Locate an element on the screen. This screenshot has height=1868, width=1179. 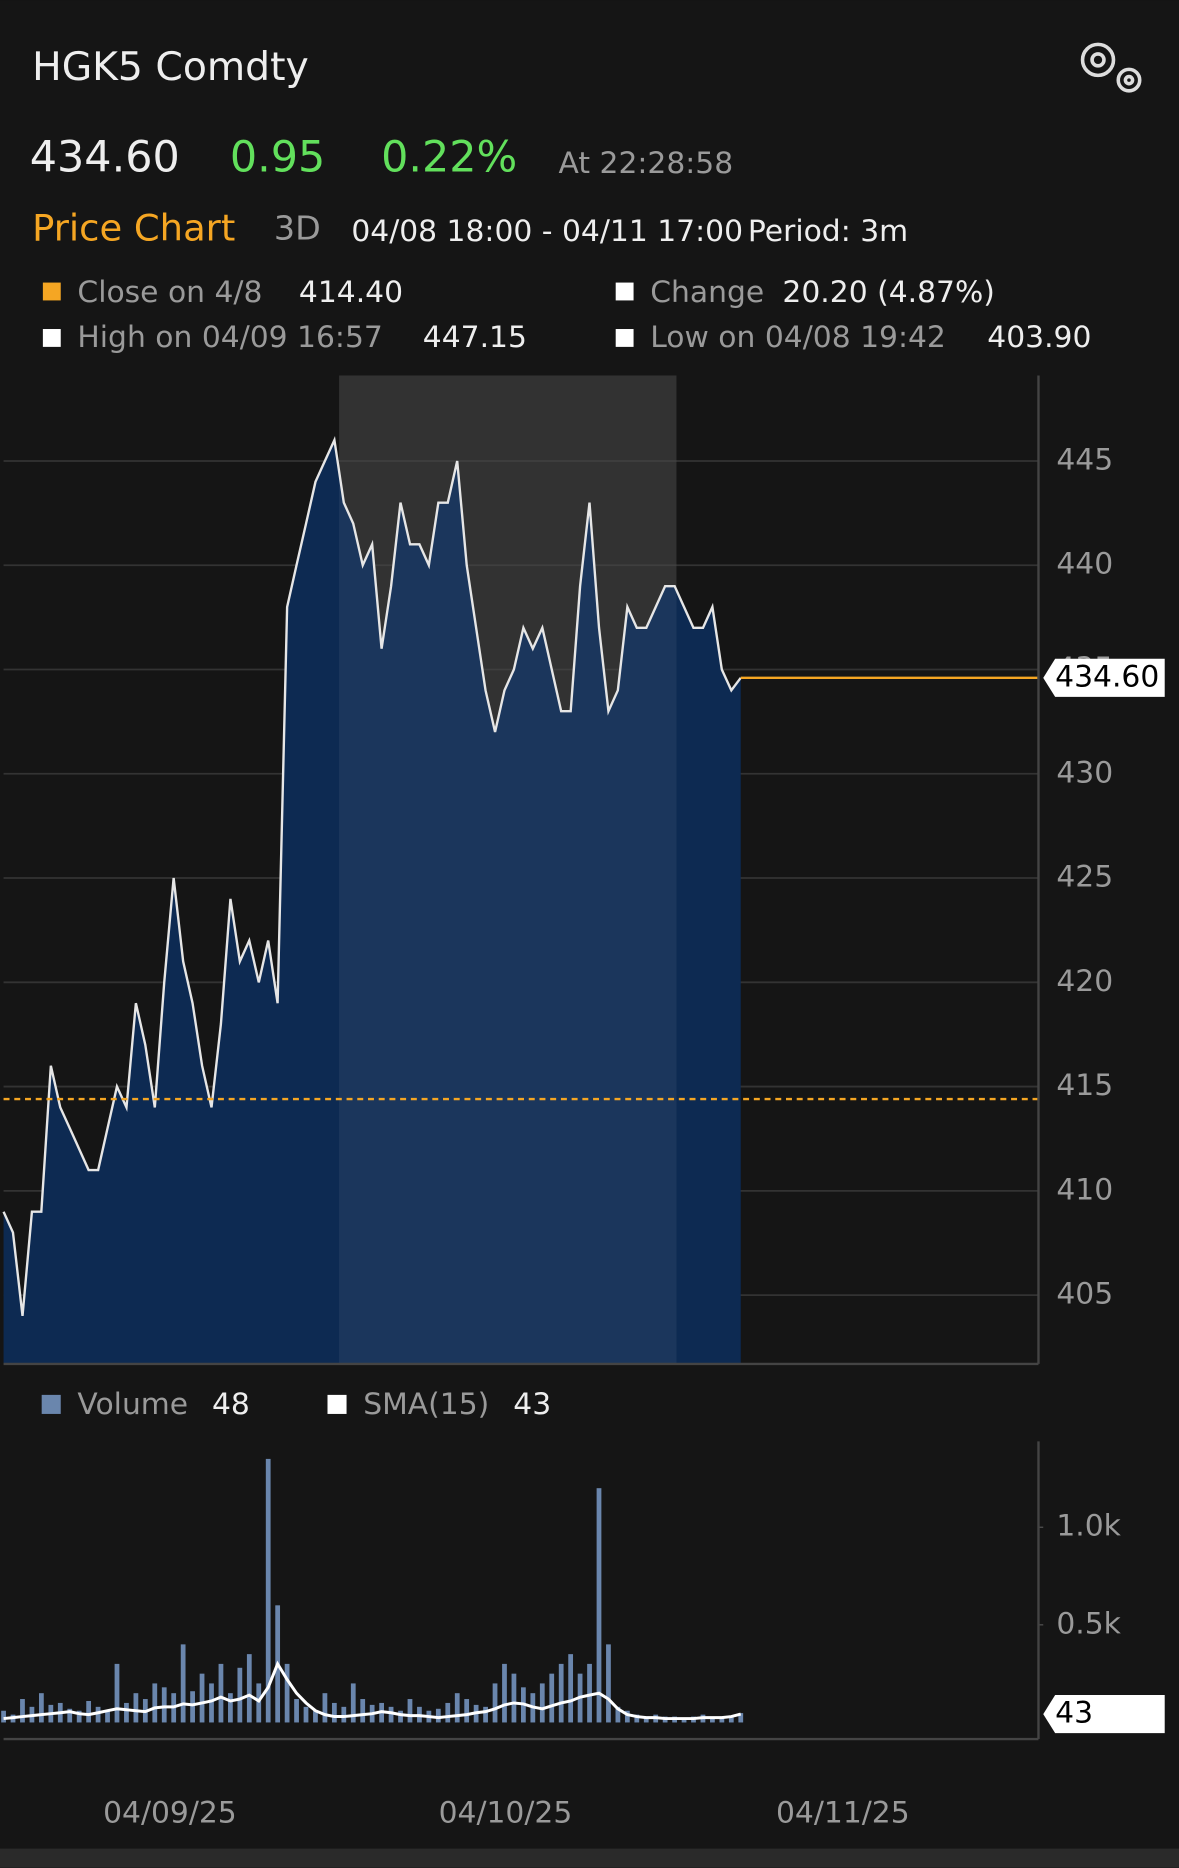
legend-value: 43 is located at coordinates (532, 1404).